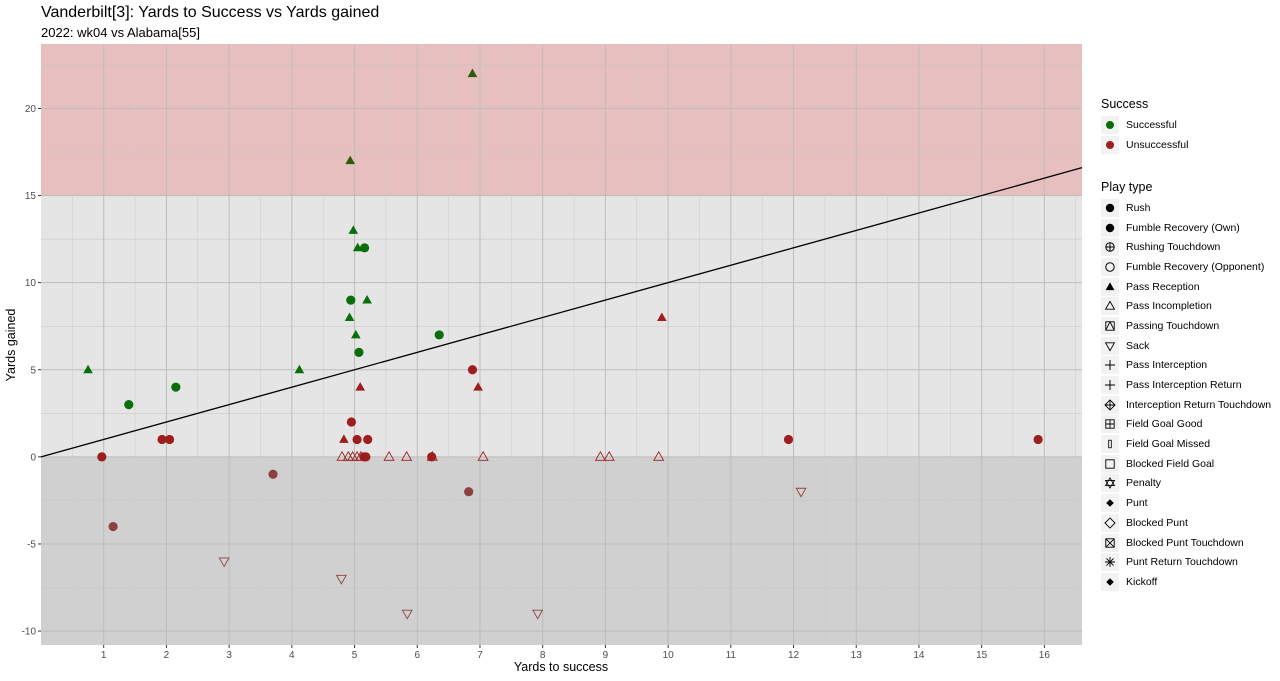 Image resolution: width=1280 pixels, height=681 pixels. I want to click on legend-label: Pass Interception Return, so click(1184, 385).